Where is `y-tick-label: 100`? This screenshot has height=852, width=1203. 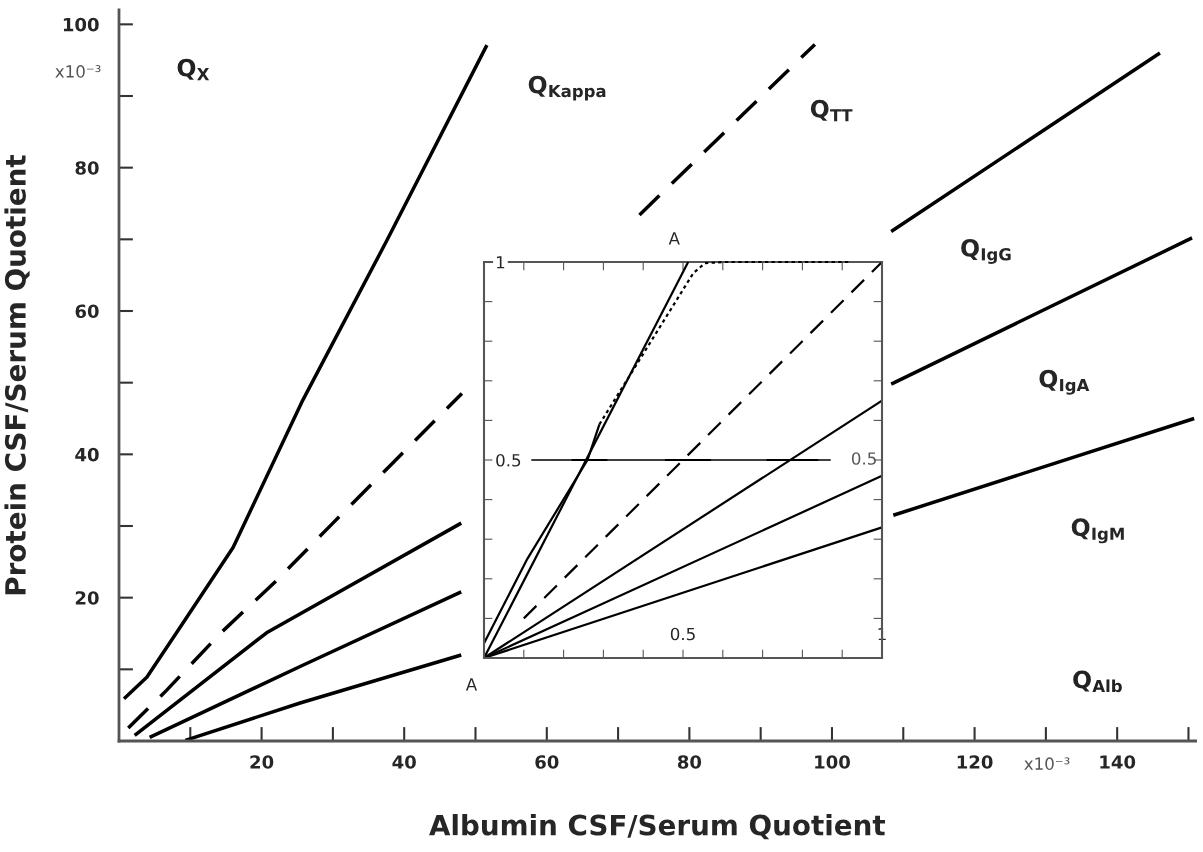 y-tick-label: 100 is located at coordinates (81, 24).